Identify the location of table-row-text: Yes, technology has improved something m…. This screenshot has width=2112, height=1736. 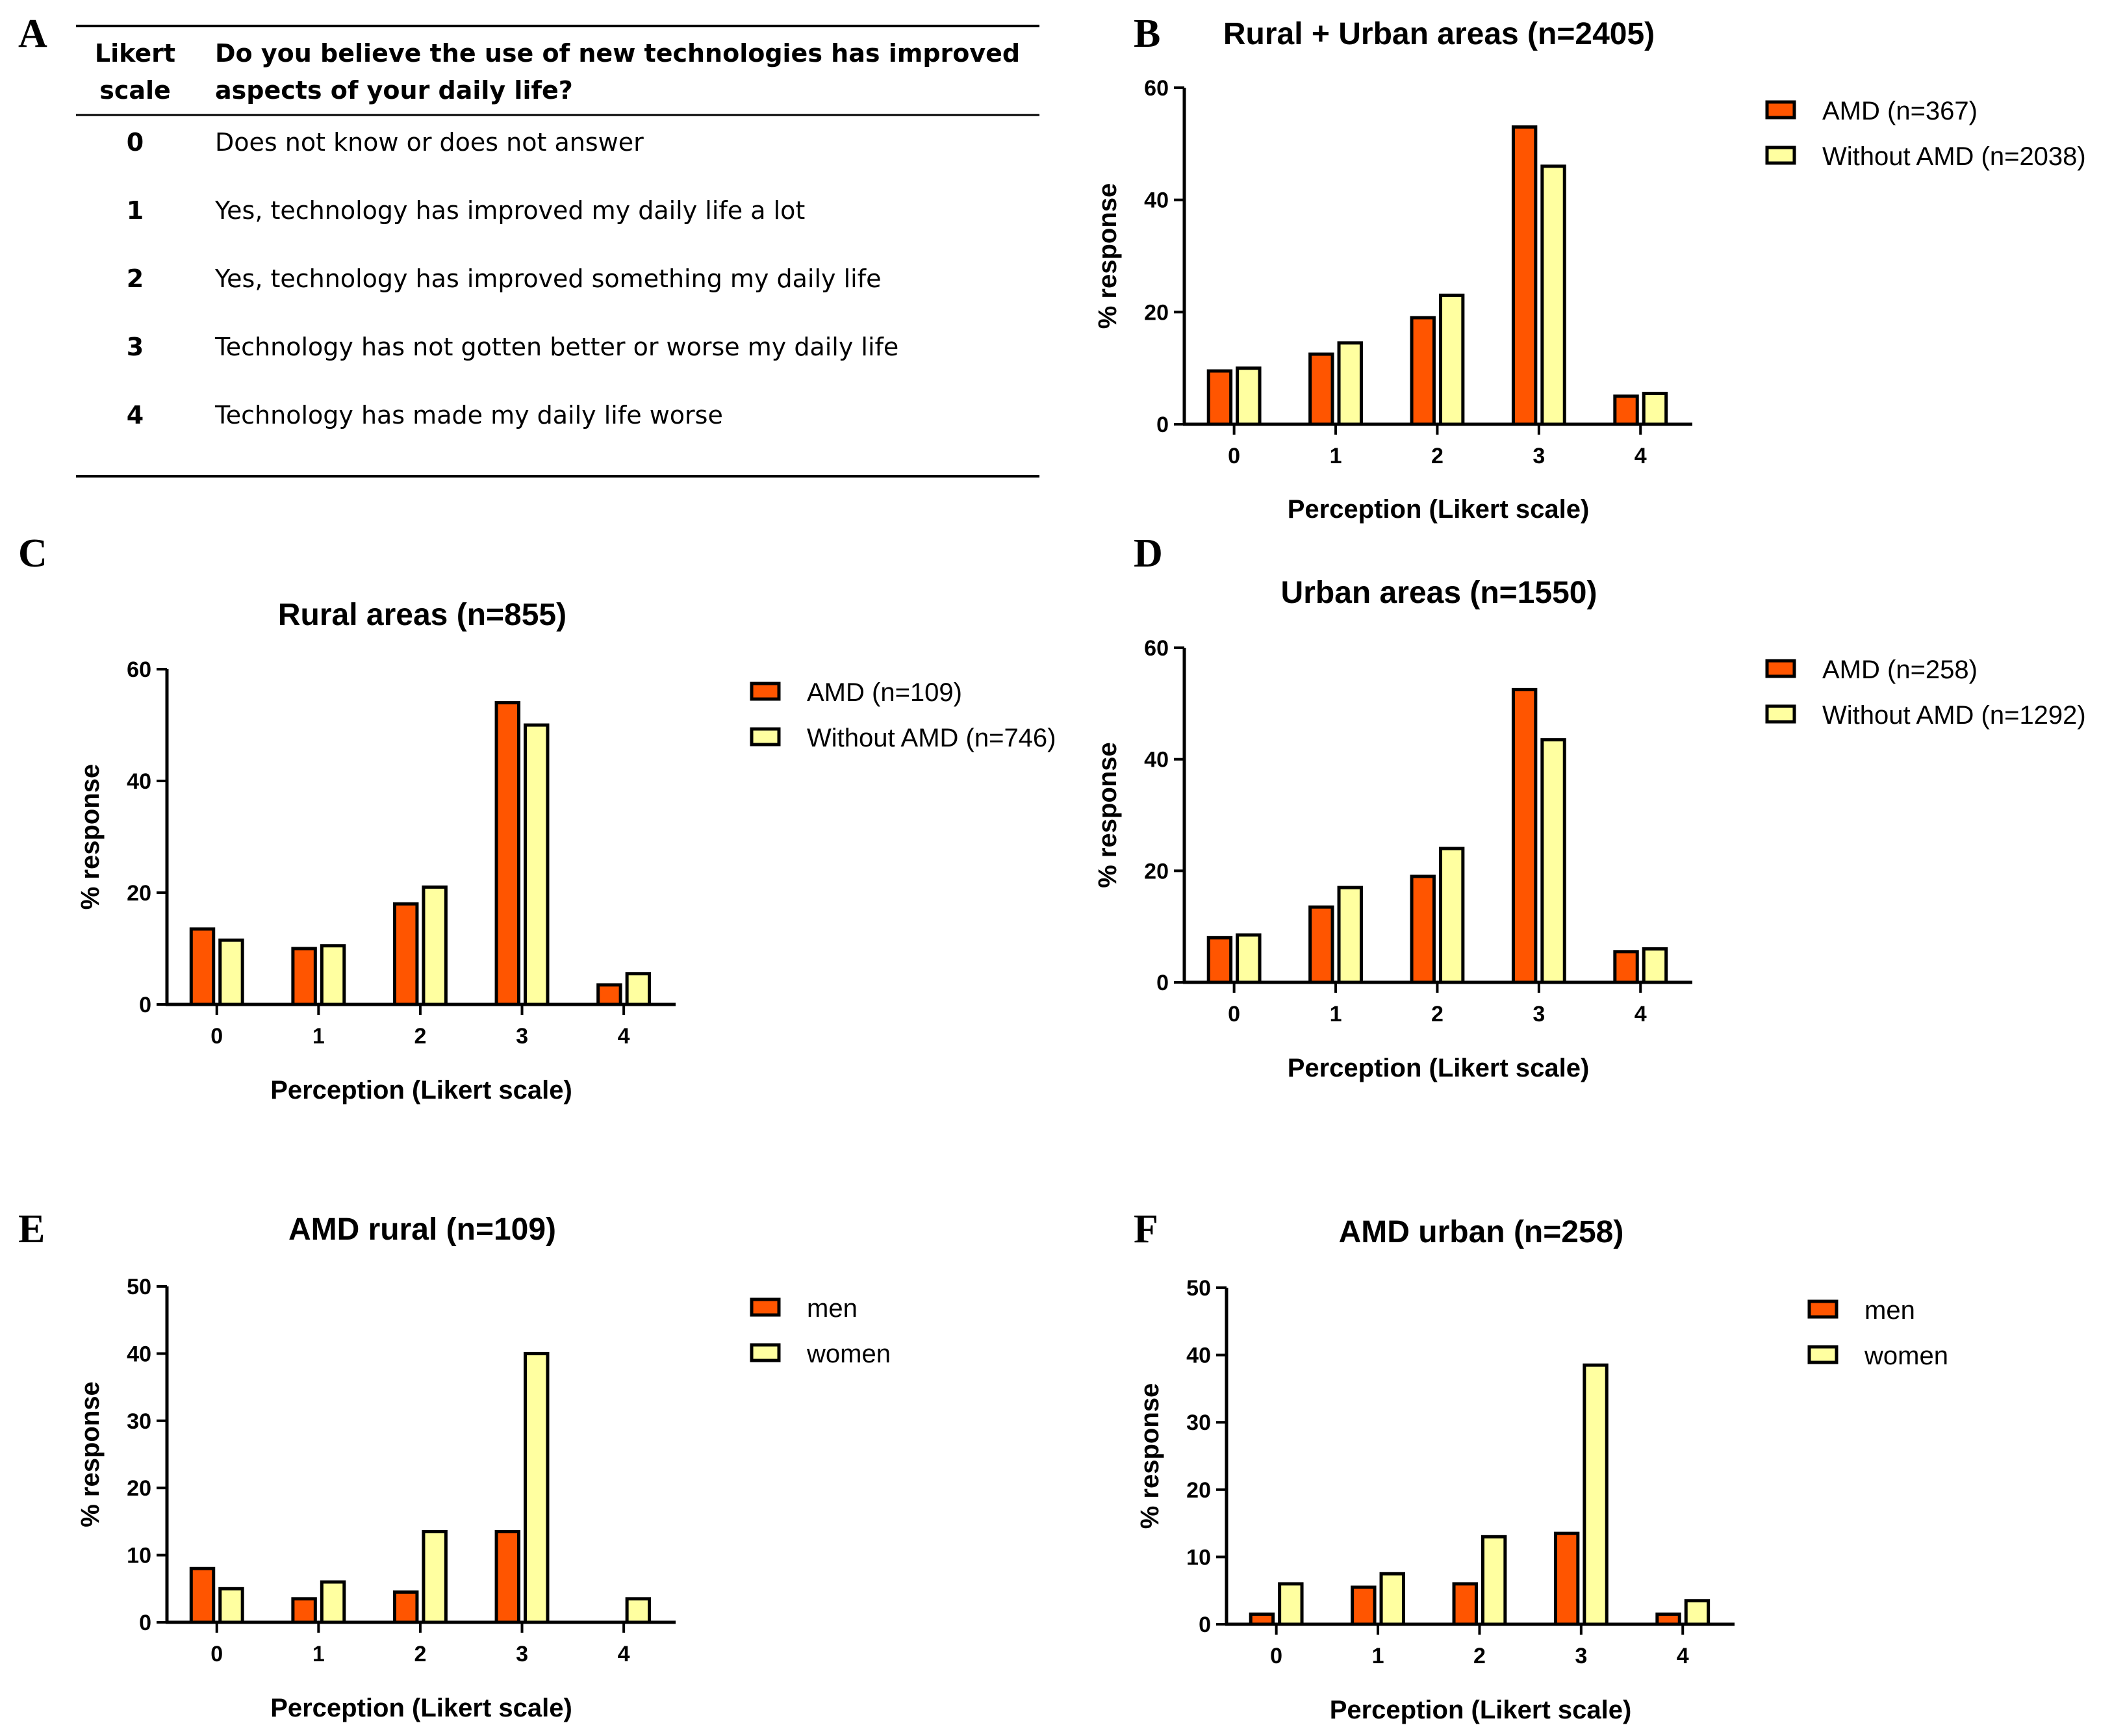
(547, 278).